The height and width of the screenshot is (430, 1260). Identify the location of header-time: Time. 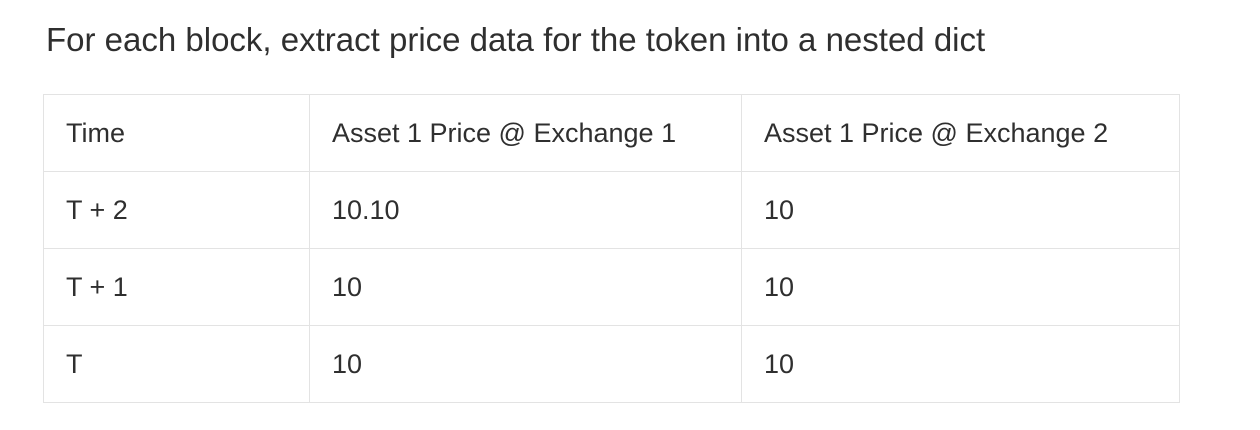
(176, 133).